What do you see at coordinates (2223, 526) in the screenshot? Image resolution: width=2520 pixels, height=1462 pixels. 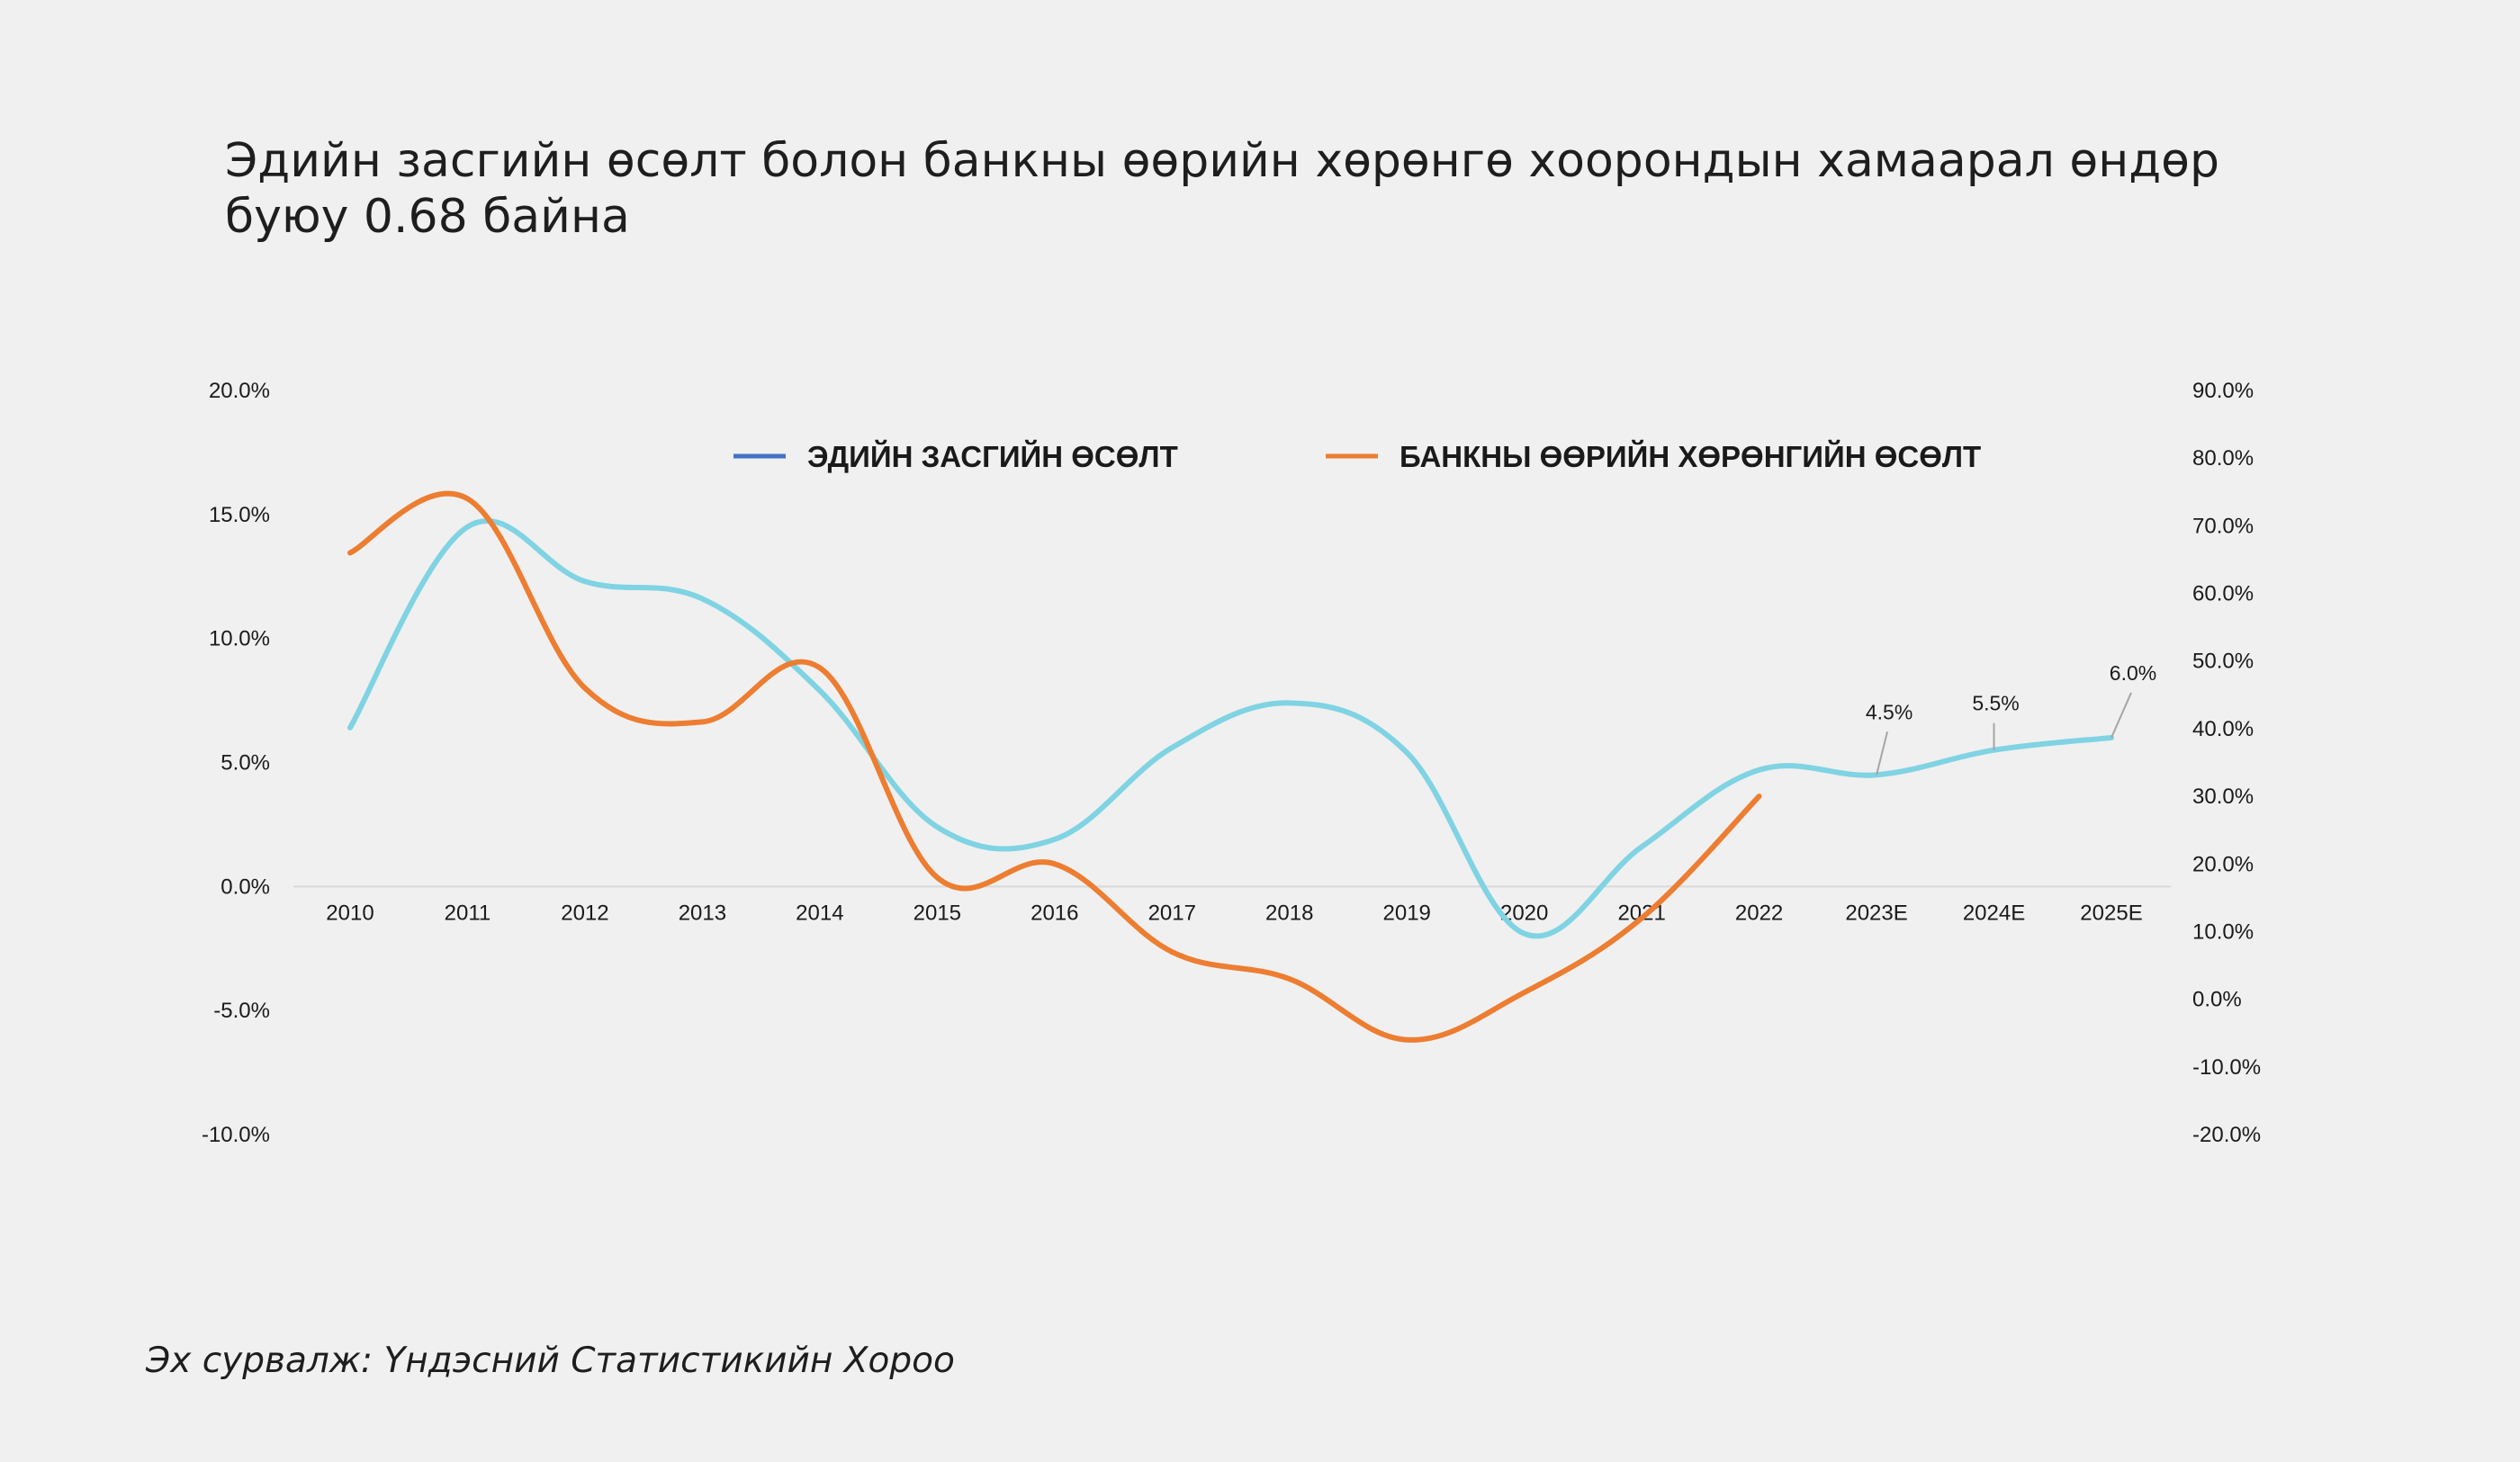 I see `y-right-tick-label: 70.0%` at bounding box center [2223, 526].